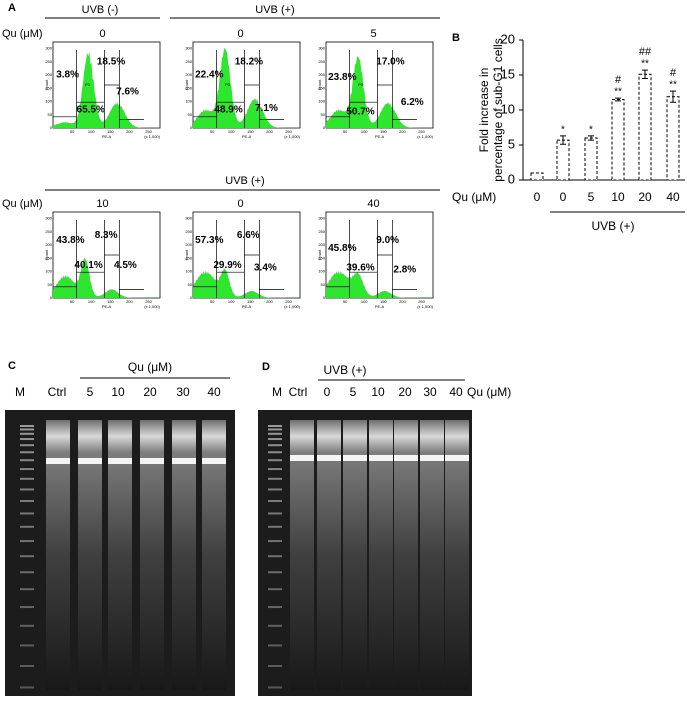 This screenshot has width=687, height=704. I want to click on x-tick-label: 5, so click(591, 197).